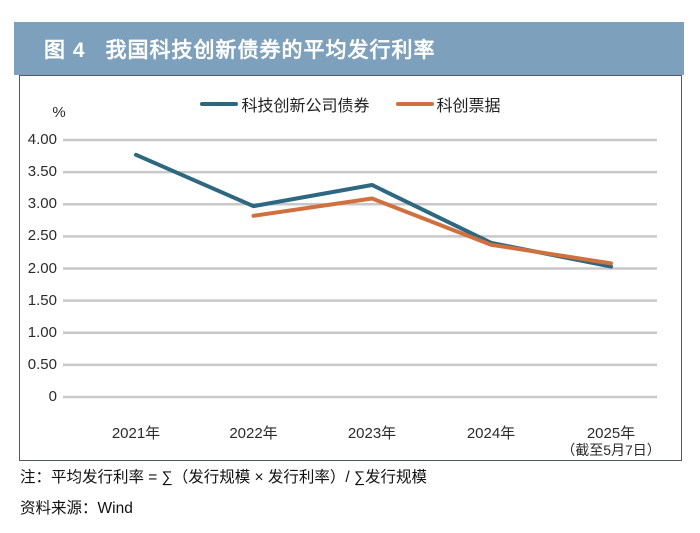 The image size is (700, 533). I want to click on x-tick-label: 2025年 （截至5月7日）, so click(611, 442).